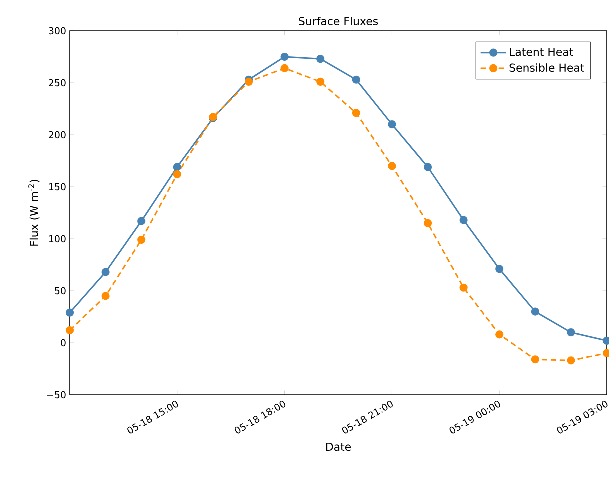 Image resolution: width=609 pixels, height=479 pixels. Describe the element at coordinates (57, 31) in the screenshot. I see `y-tick-label: 300` at that location.